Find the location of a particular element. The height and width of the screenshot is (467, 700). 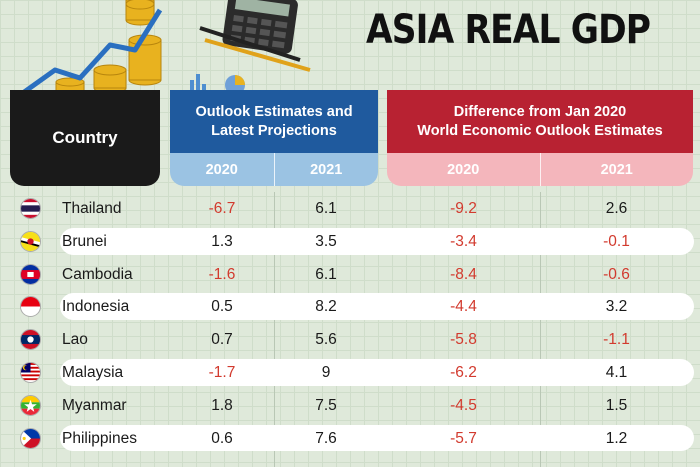

value-cell: -1.7 is located at coordinates (222, 372).